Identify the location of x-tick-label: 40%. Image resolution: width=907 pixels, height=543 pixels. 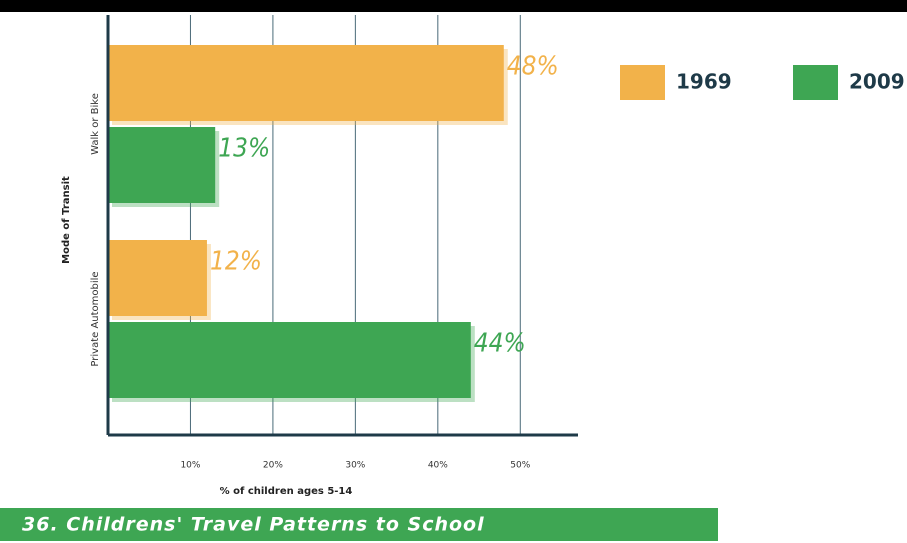
(438, 466).